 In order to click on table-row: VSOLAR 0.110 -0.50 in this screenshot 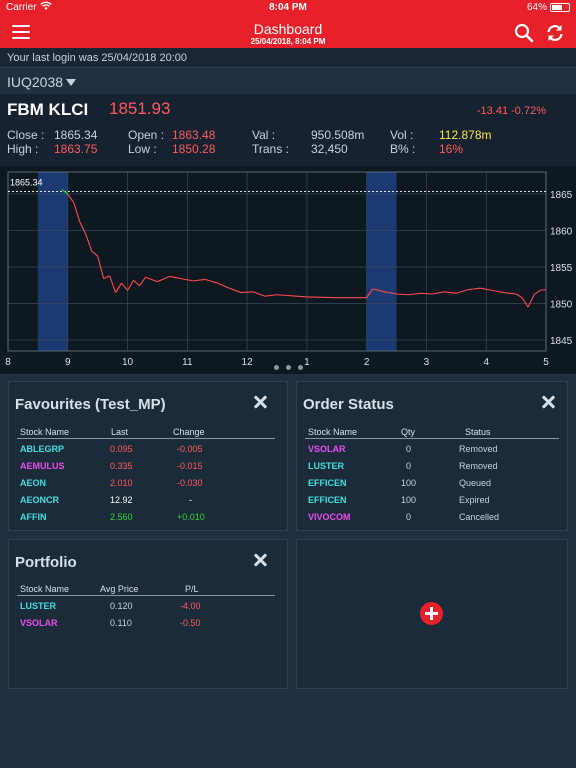, I will do `click(148, 625)`.